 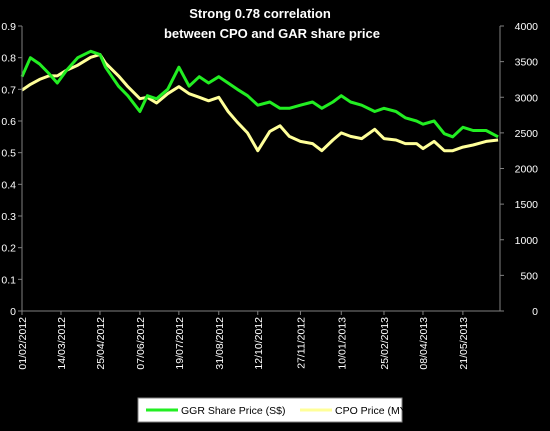 I want to click on legend: GGR Share Price (S$) CPO Price (MYR/ton), so click(x=286, y=410).